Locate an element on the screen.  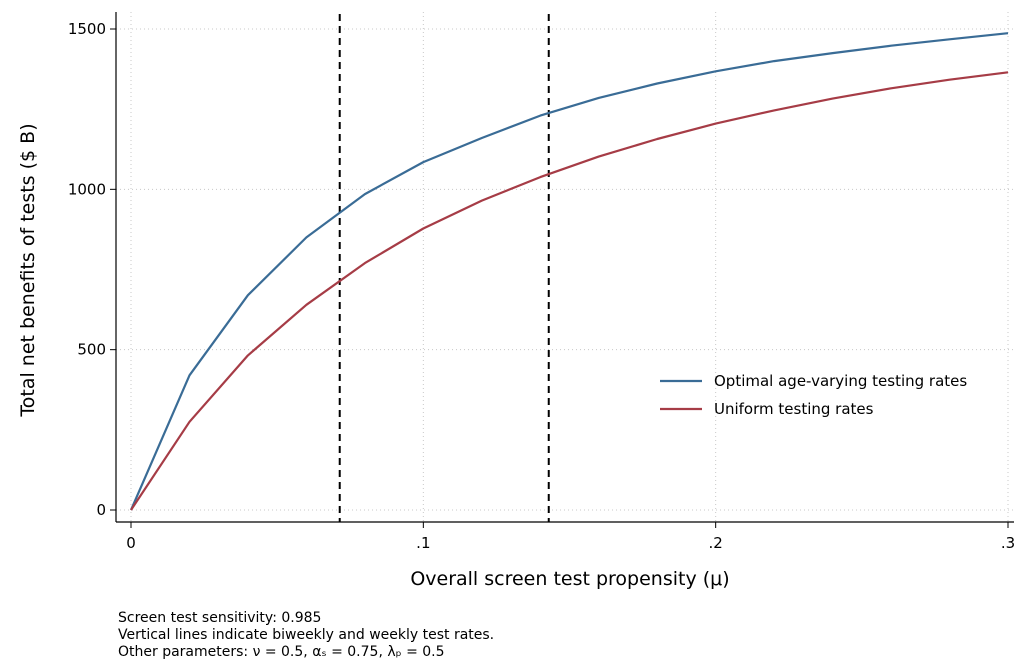
legend-label-0: Optimal age-varying testing rates is located at coordinates (840, 381).